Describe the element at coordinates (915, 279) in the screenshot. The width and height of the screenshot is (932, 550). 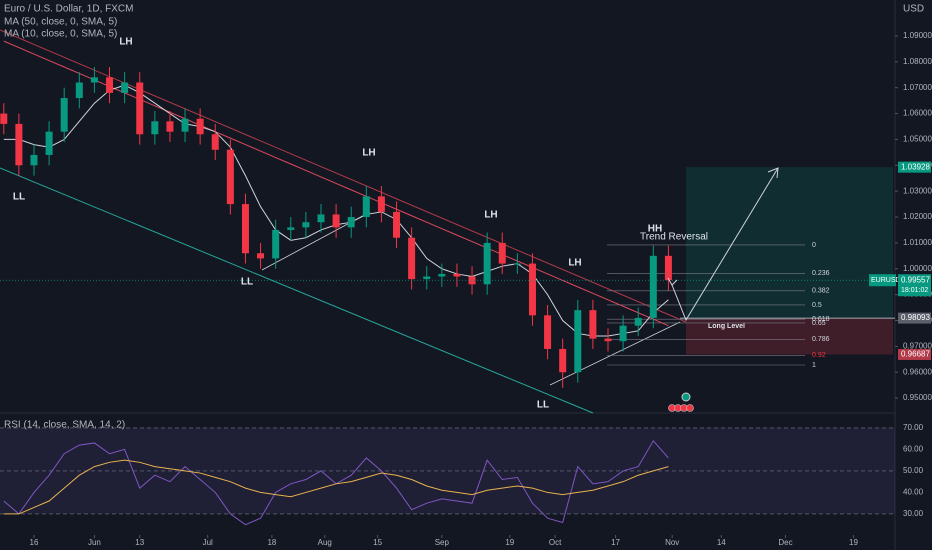
I see `price-tag-label: 0.99557` at that location.